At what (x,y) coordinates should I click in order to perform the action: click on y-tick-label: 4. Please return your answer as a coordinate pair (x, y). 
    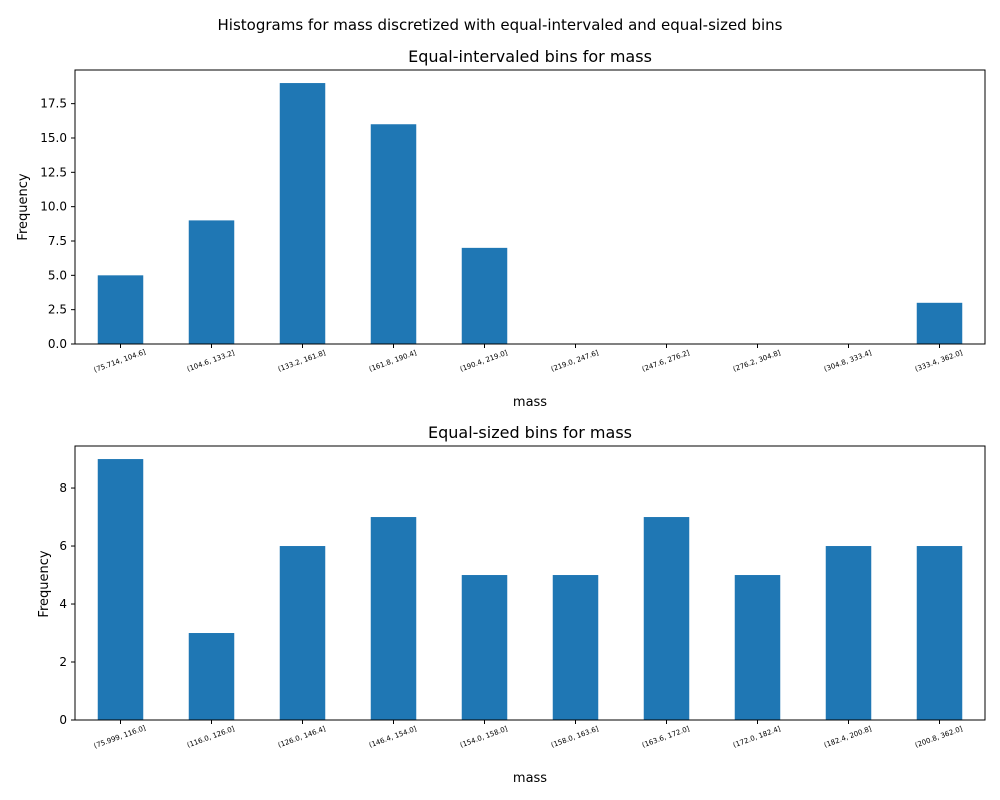
    Looking at the image, I should click on (63, 604).